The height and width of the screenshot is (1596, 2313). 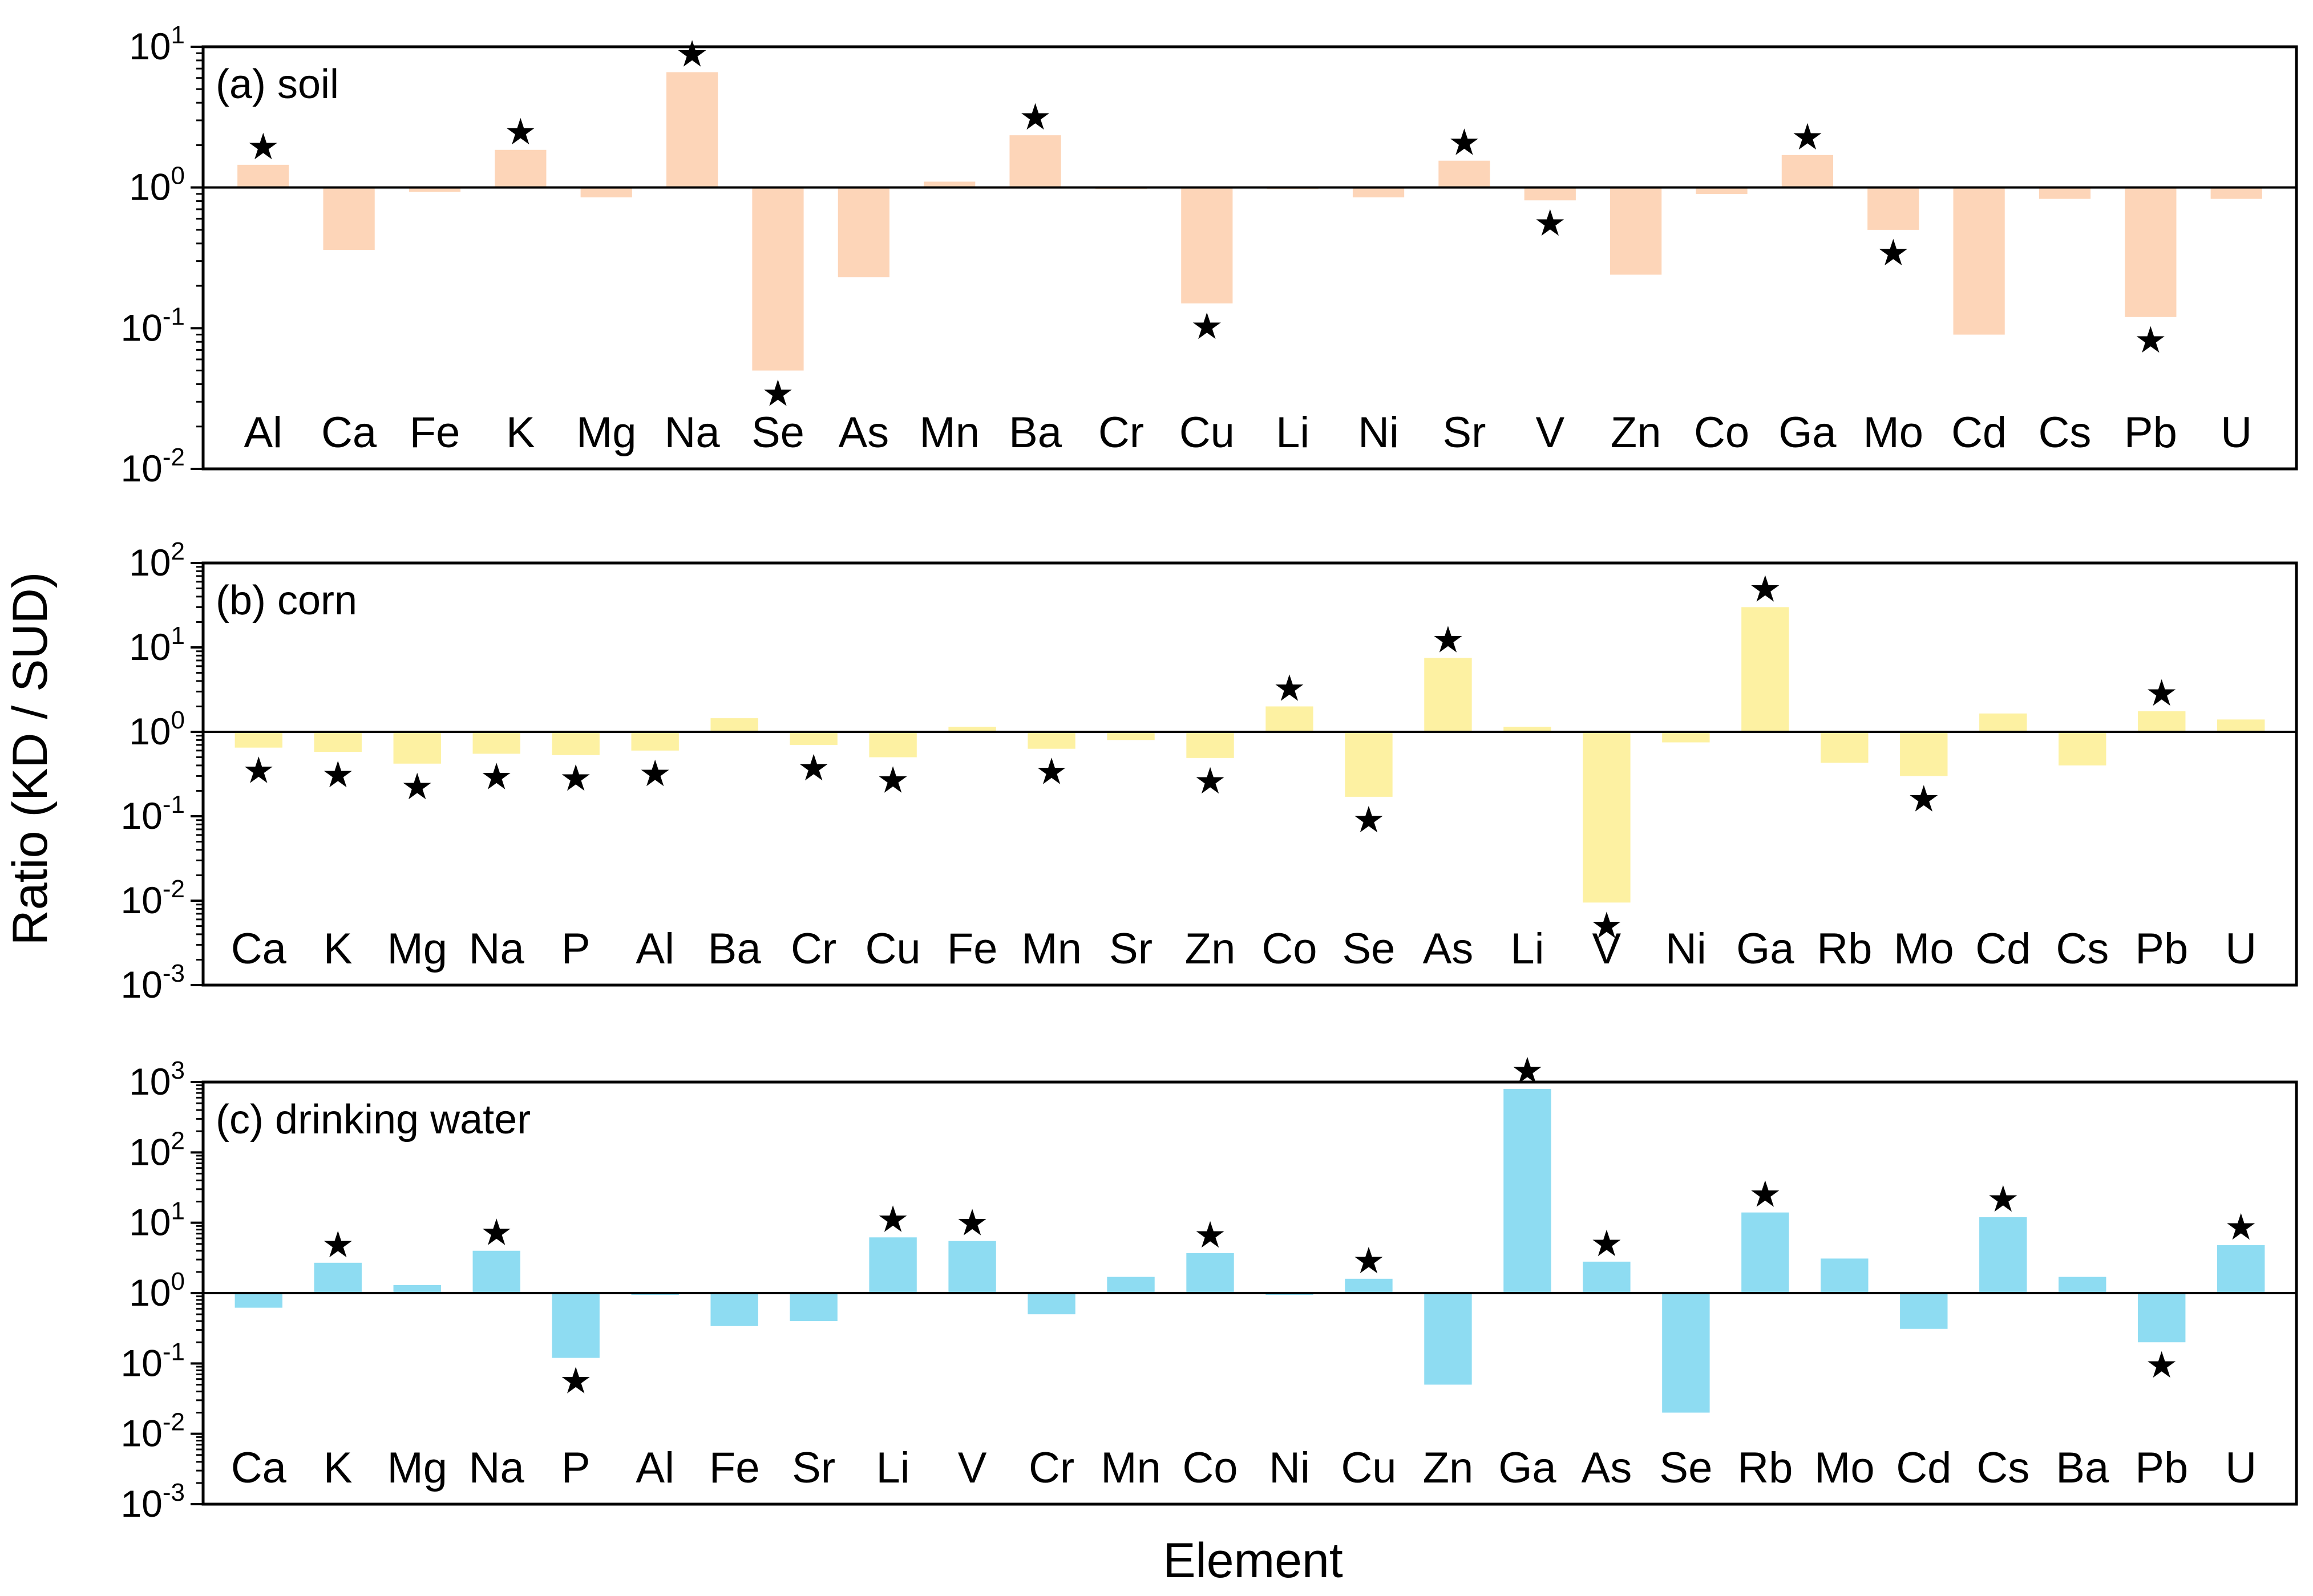 I want to click on y-tick-label: 10⁻², so click(x=152, y=466).